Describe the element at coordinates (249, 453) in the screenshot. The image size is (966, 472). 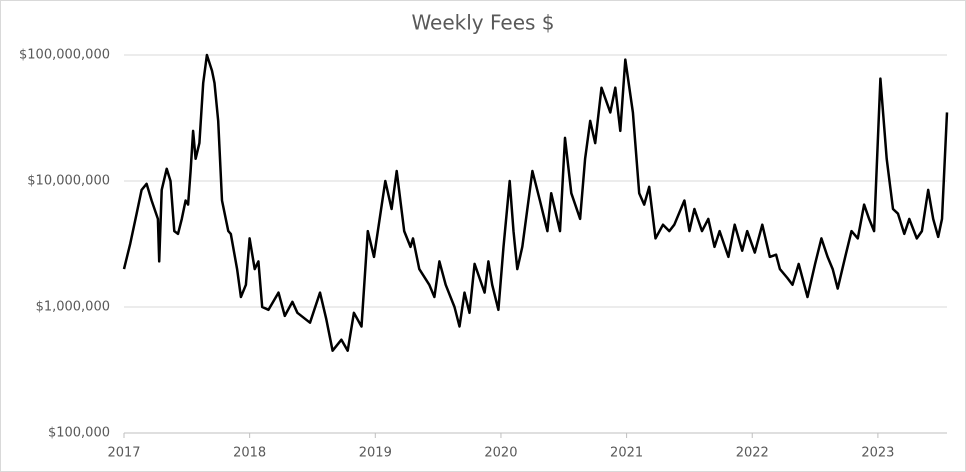
I see `x-tick-label: 2018` at that location.